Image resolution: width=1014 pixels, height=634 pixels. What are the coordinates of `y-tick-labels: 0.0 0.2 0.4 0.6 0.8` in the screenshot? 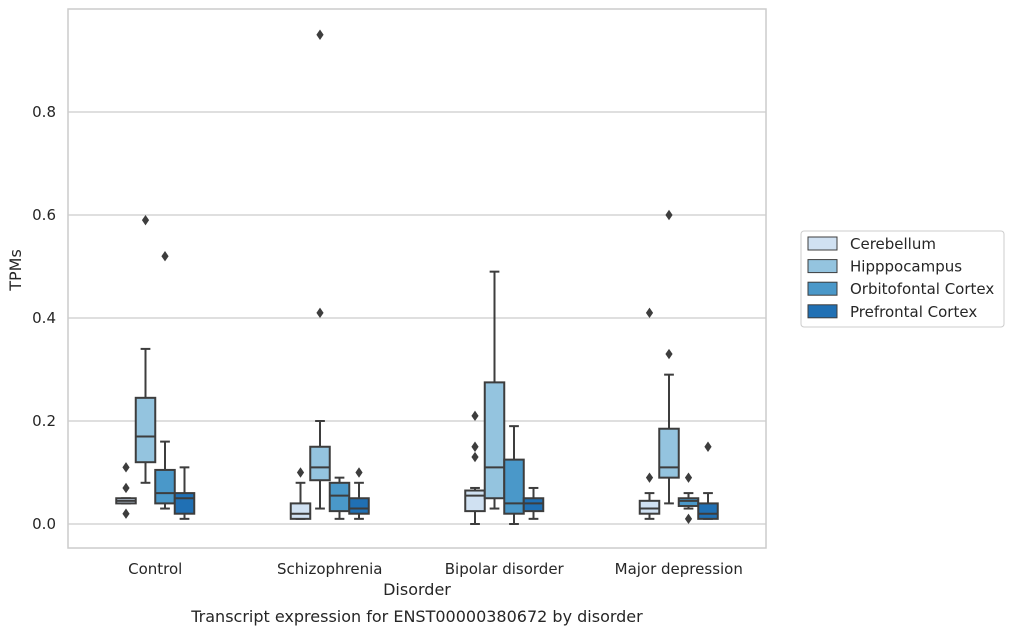 It's located at (44, 318).